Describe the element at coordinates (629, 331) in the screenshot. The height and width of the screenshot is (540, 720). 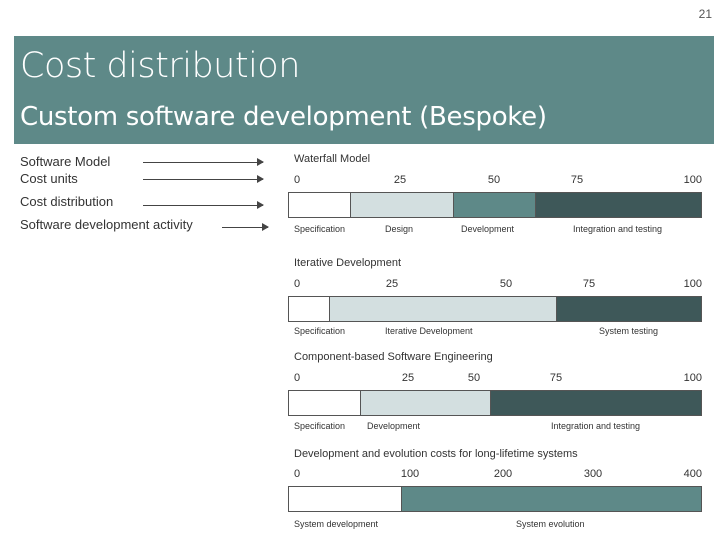
I see `segment-label: System testing` at that location.